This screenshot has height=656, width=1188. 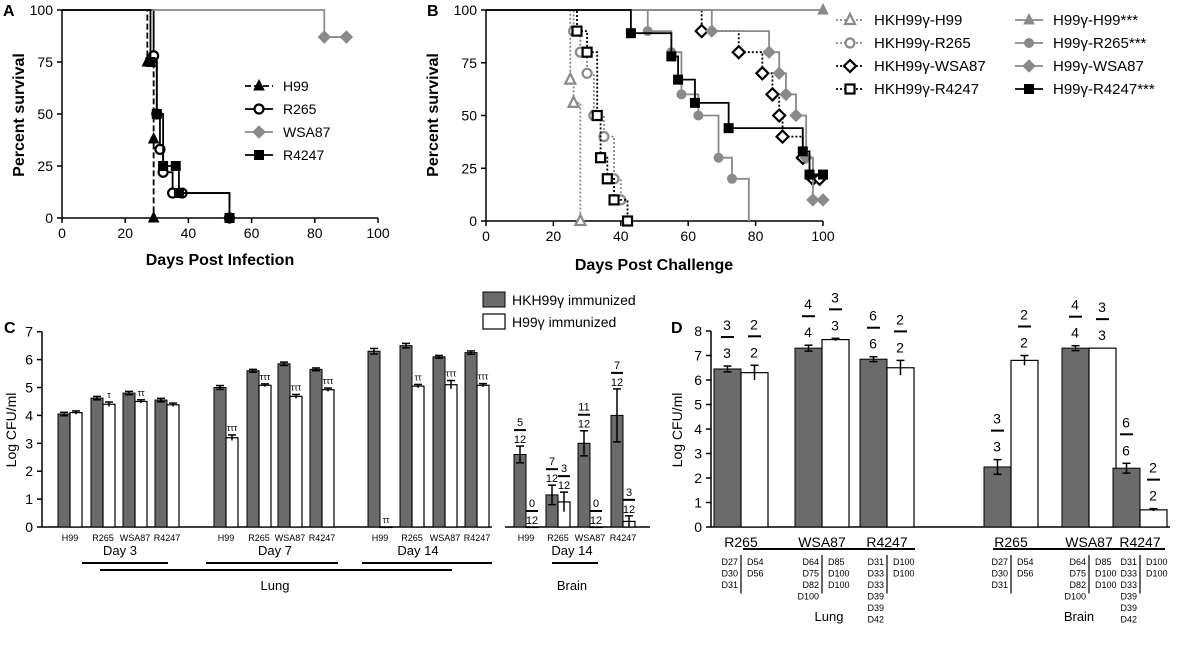 What do you see at coordinates (532, 504) in the screenshot?
I see `ratio-numerator: 0` at bounding box center [532, 504].